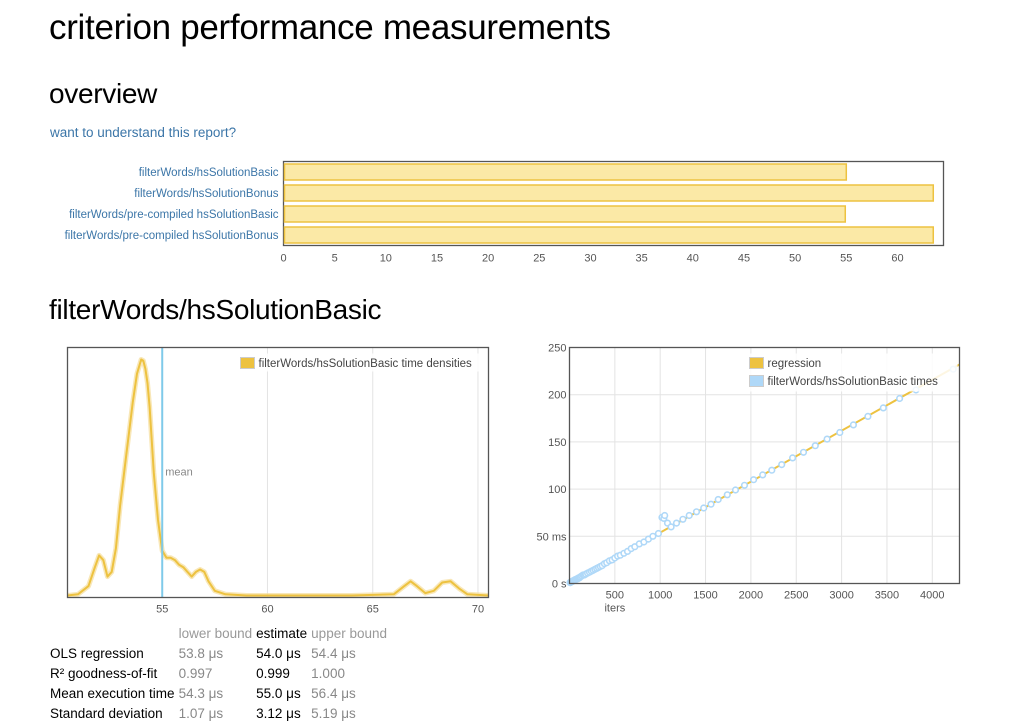 This screenshot has width=1020, height=726. I want to click on stats-estimate: 0.999, so click(273, 673).